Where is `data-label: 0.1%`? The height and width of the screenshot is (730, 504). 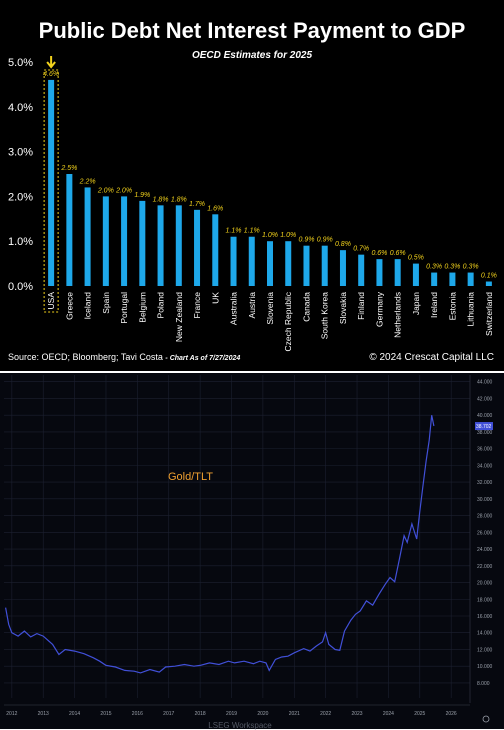
data-label: 0.1% is located at coordinates (489, 276).